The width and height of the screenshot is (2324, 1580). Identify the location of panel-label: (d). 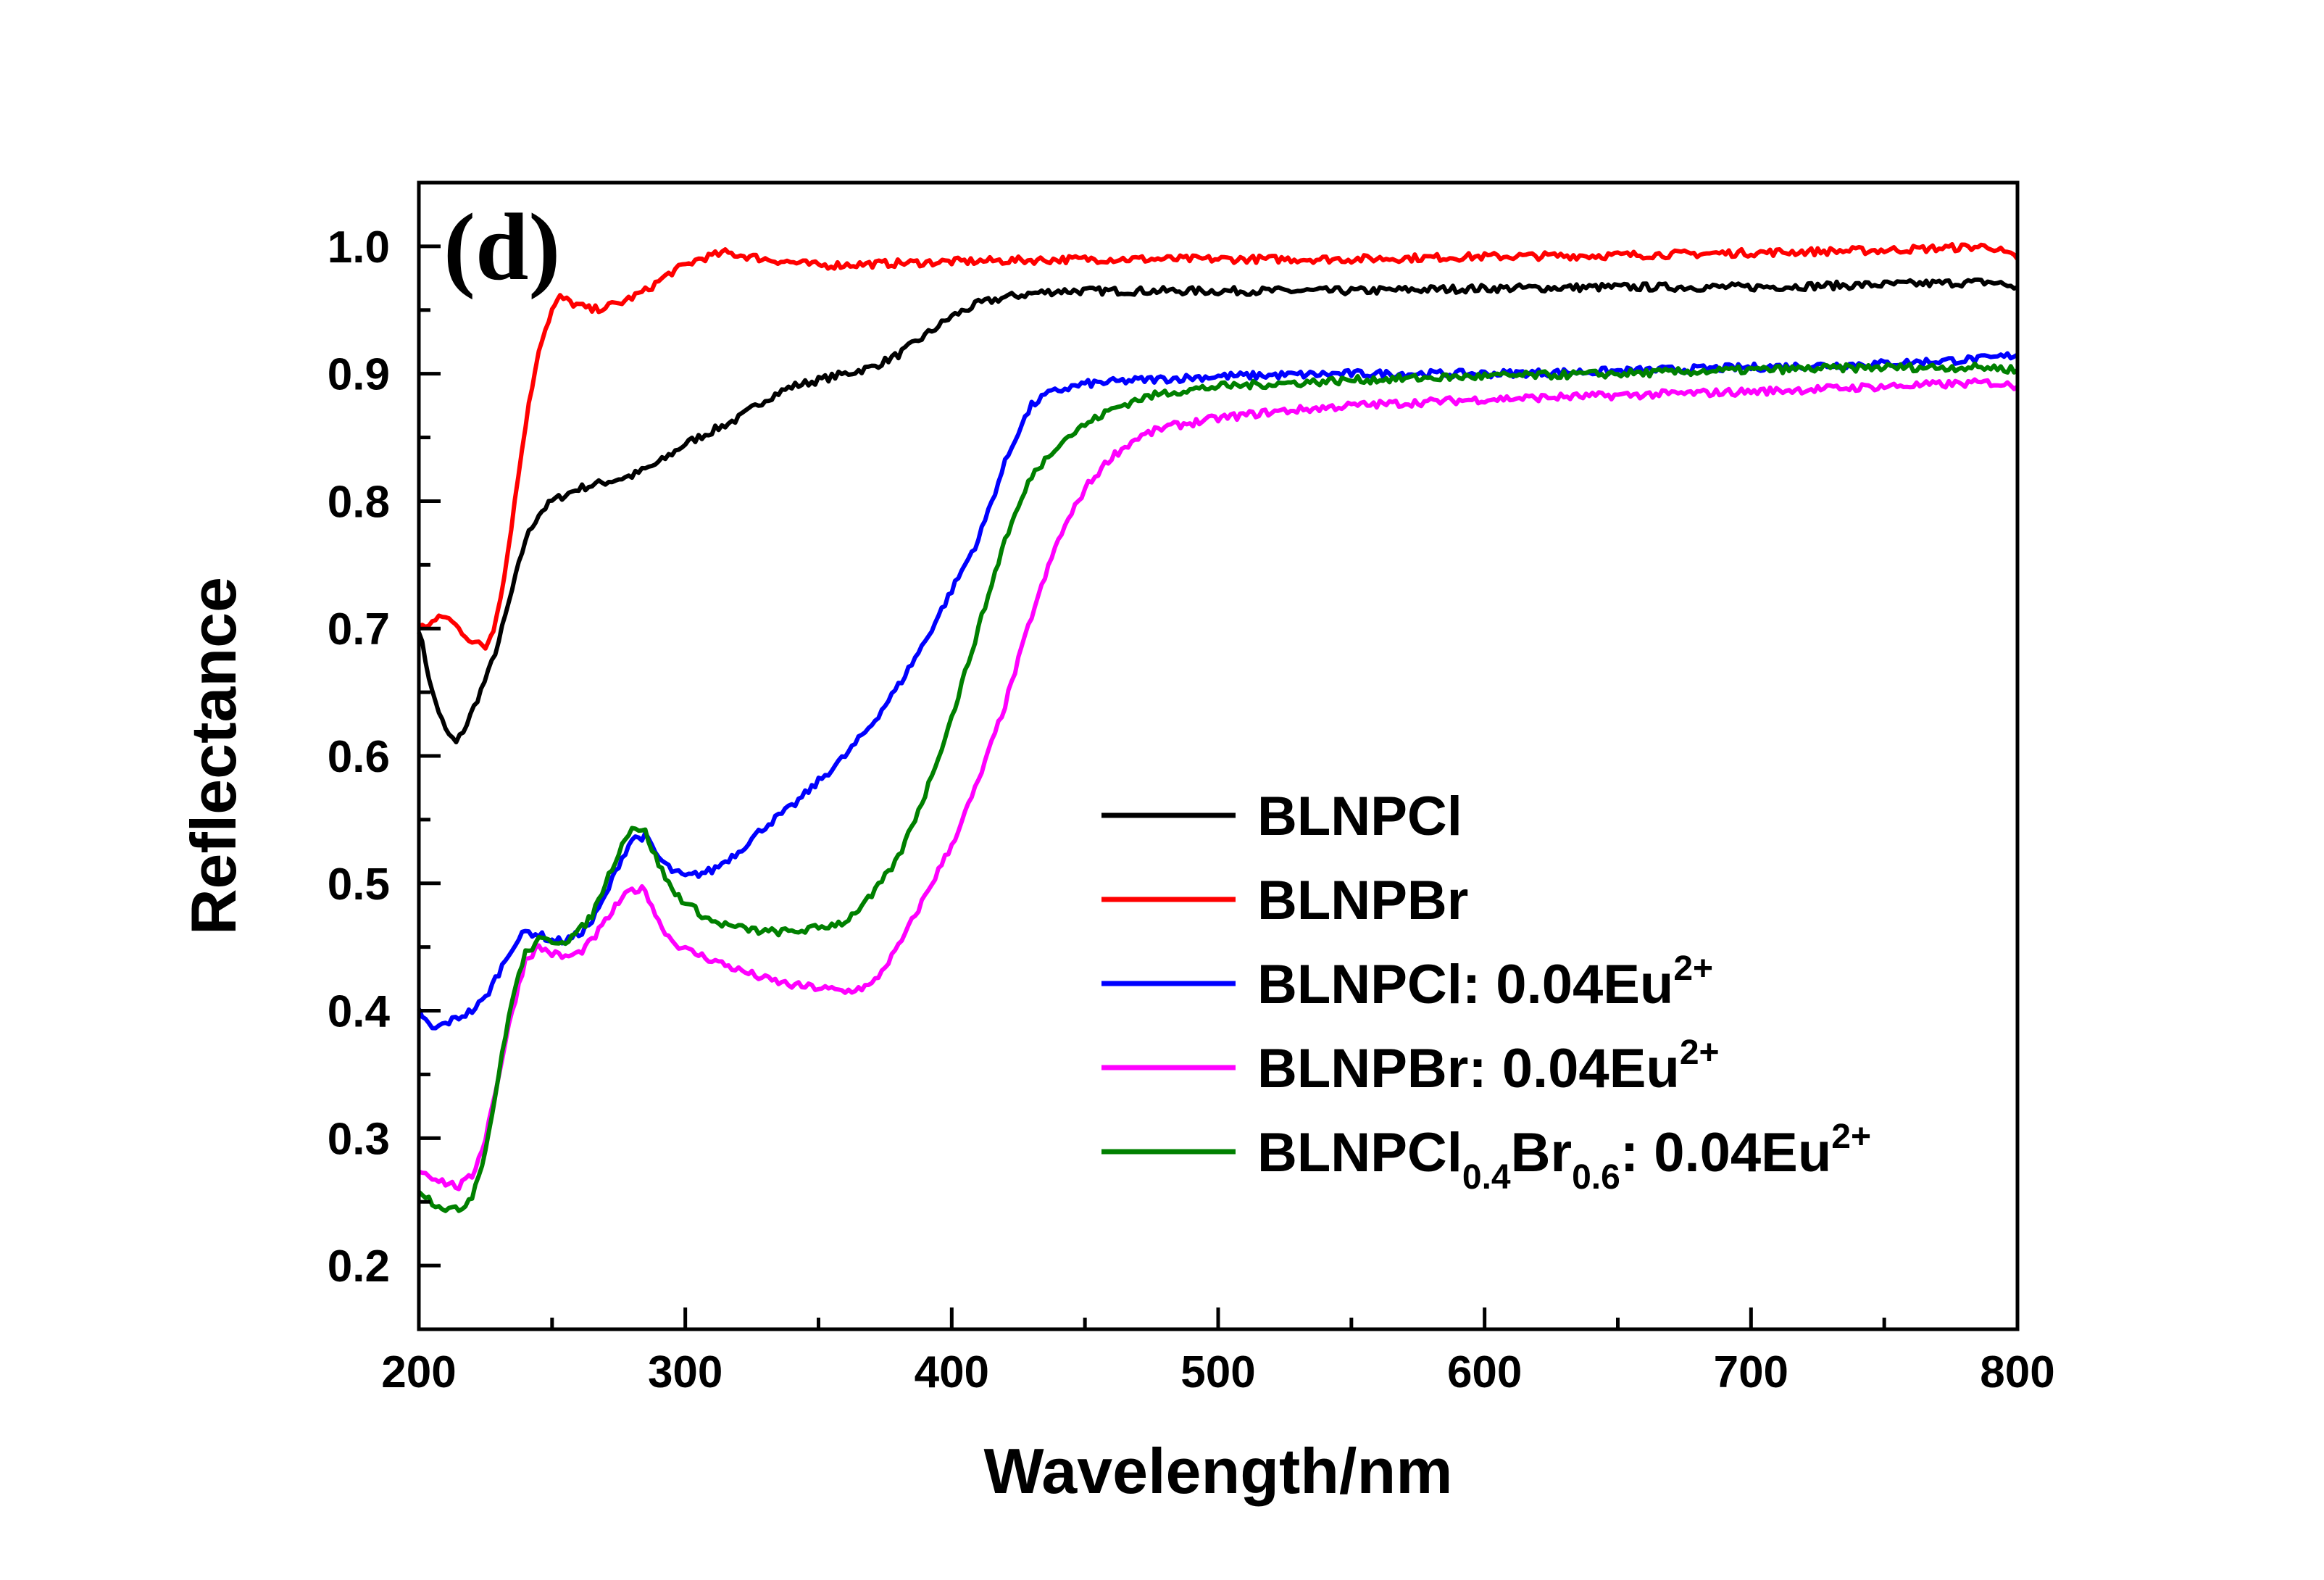
(501, 247).